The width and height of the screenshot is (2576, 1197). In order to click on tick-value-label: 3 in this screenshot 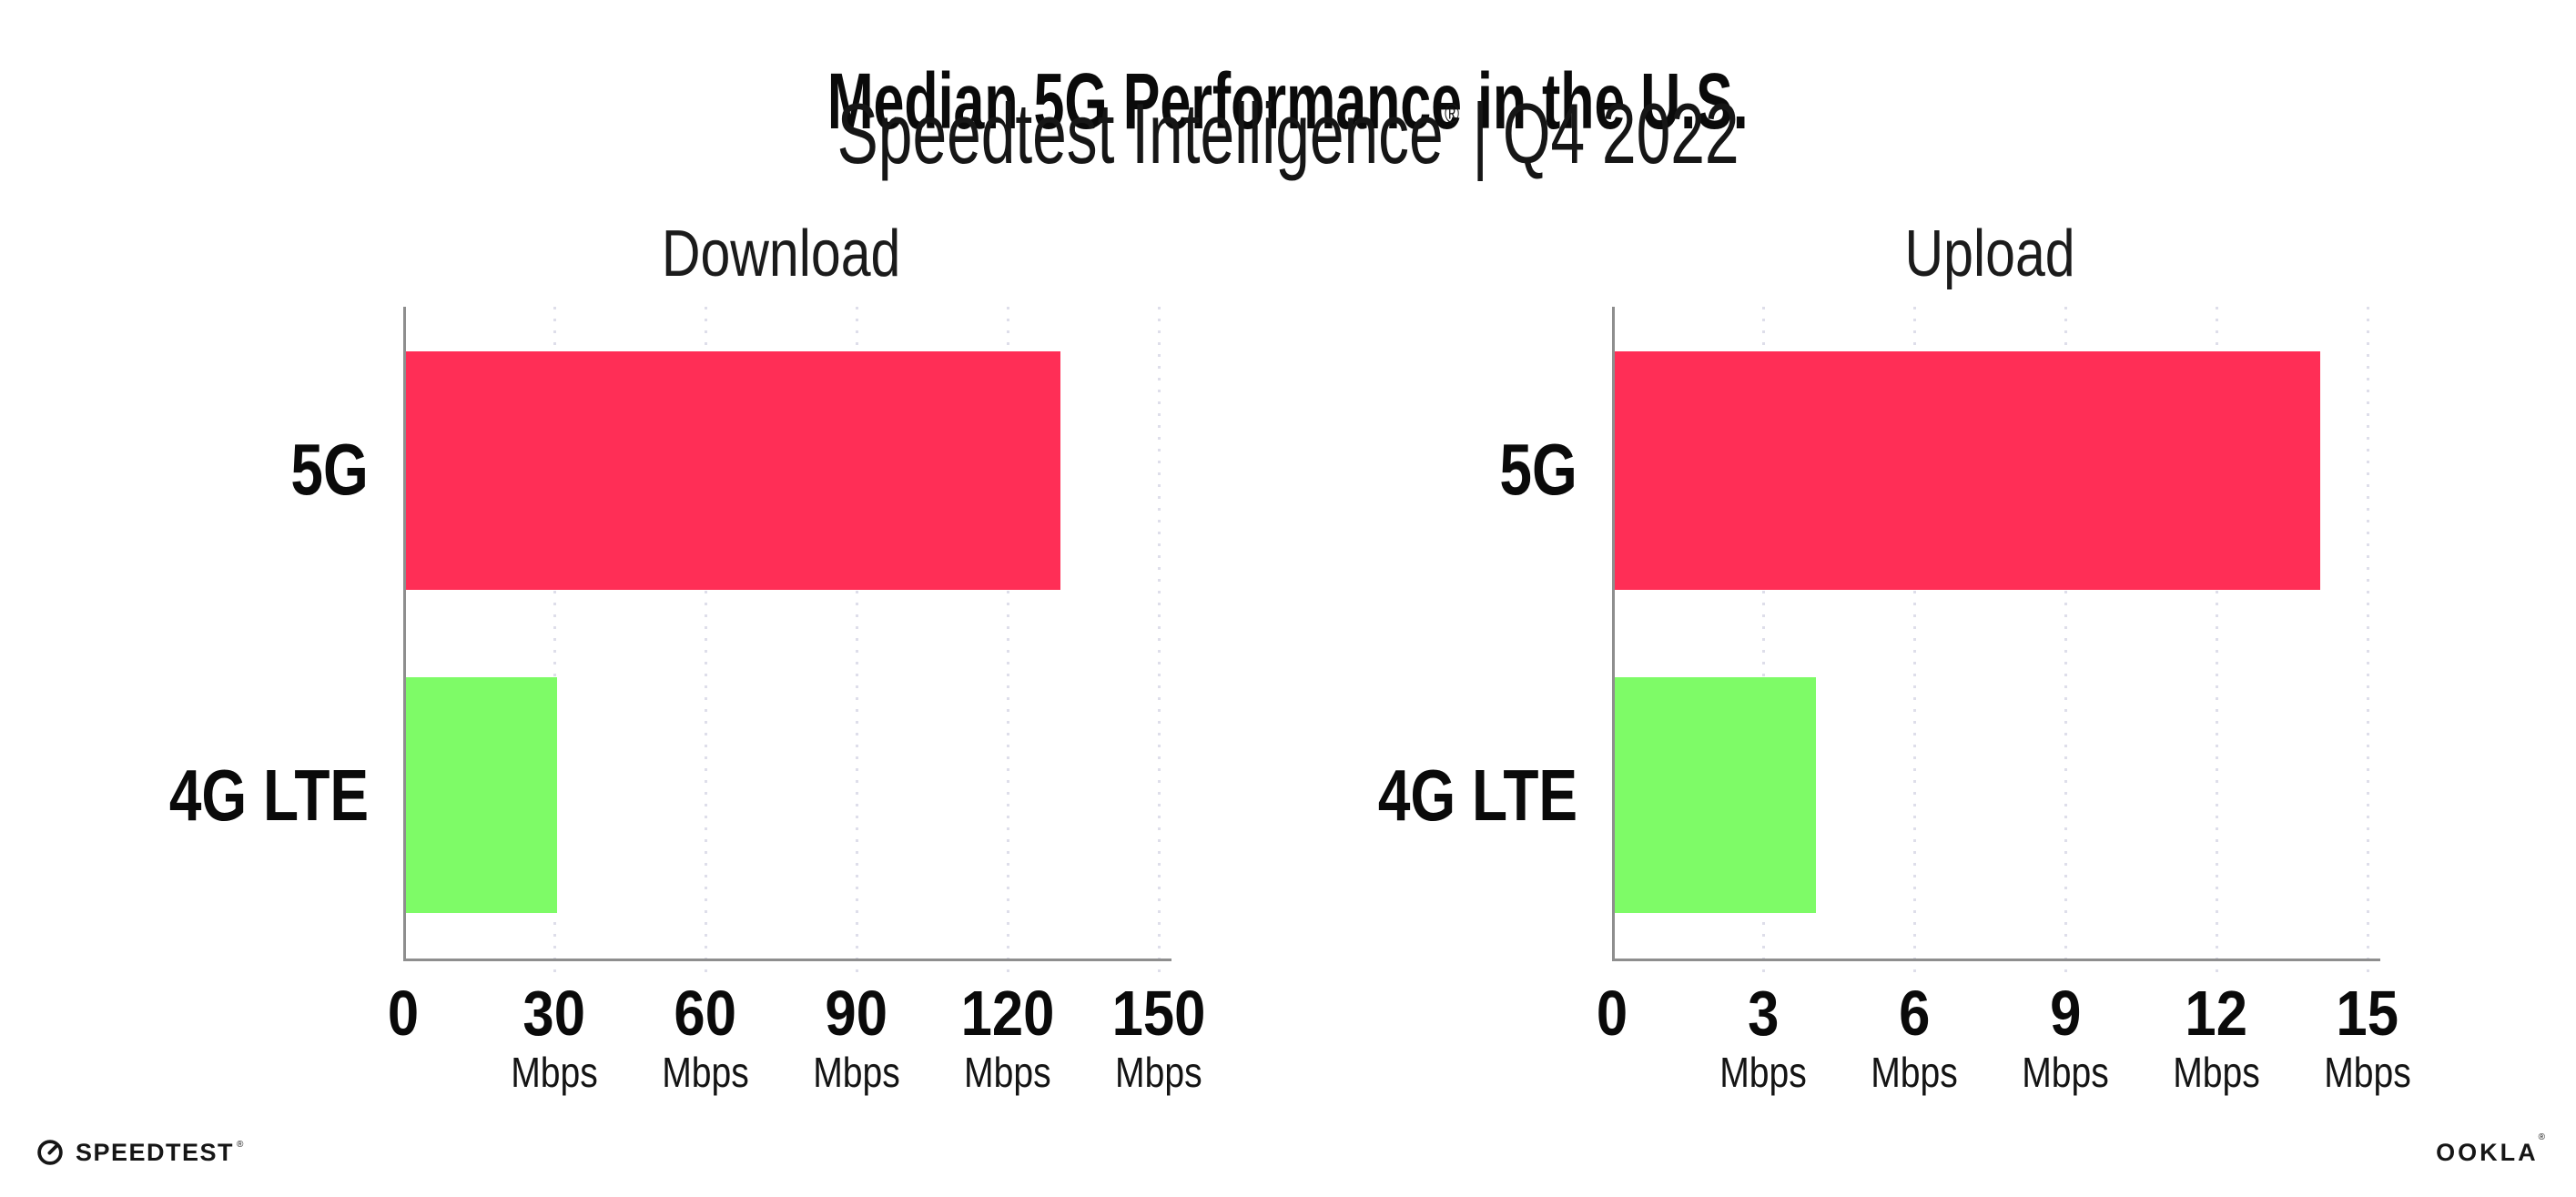, I will do `click(1763, 1014)`.